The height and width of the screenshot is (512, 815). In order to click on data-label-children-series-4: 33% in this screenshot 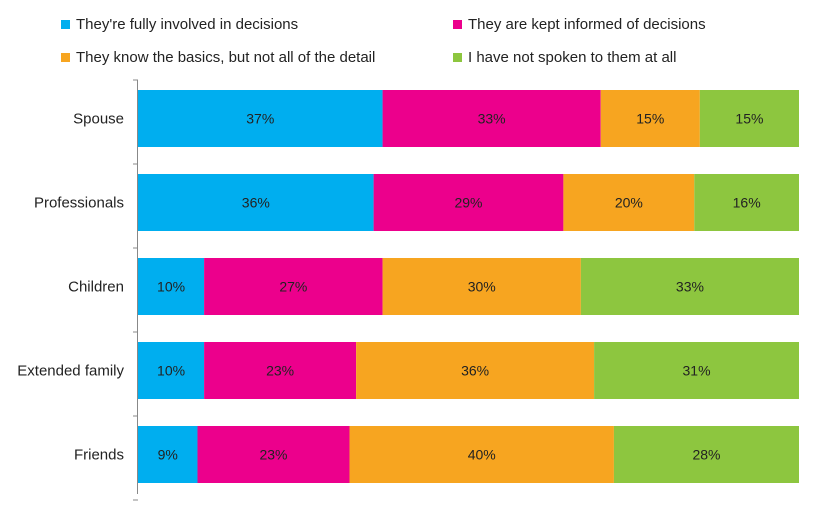, I will do `click(690, 287)`.